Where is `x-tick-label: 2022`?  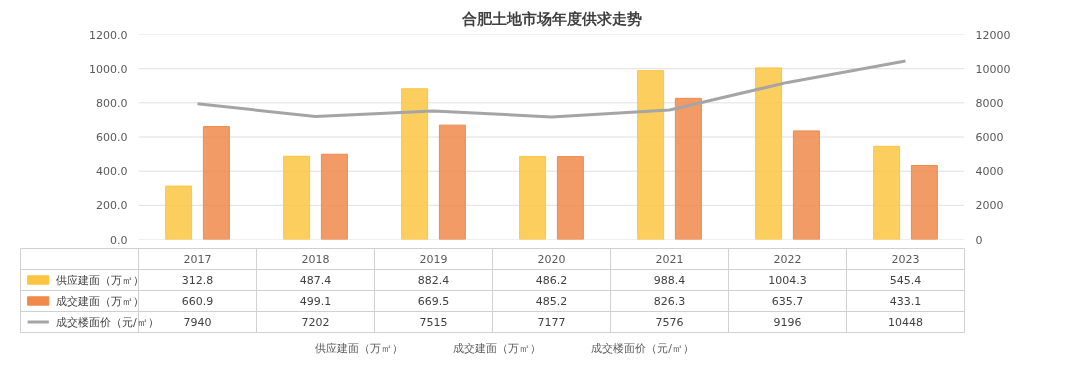 x-tick-label: 2022 is located at coordinates (787, 259).